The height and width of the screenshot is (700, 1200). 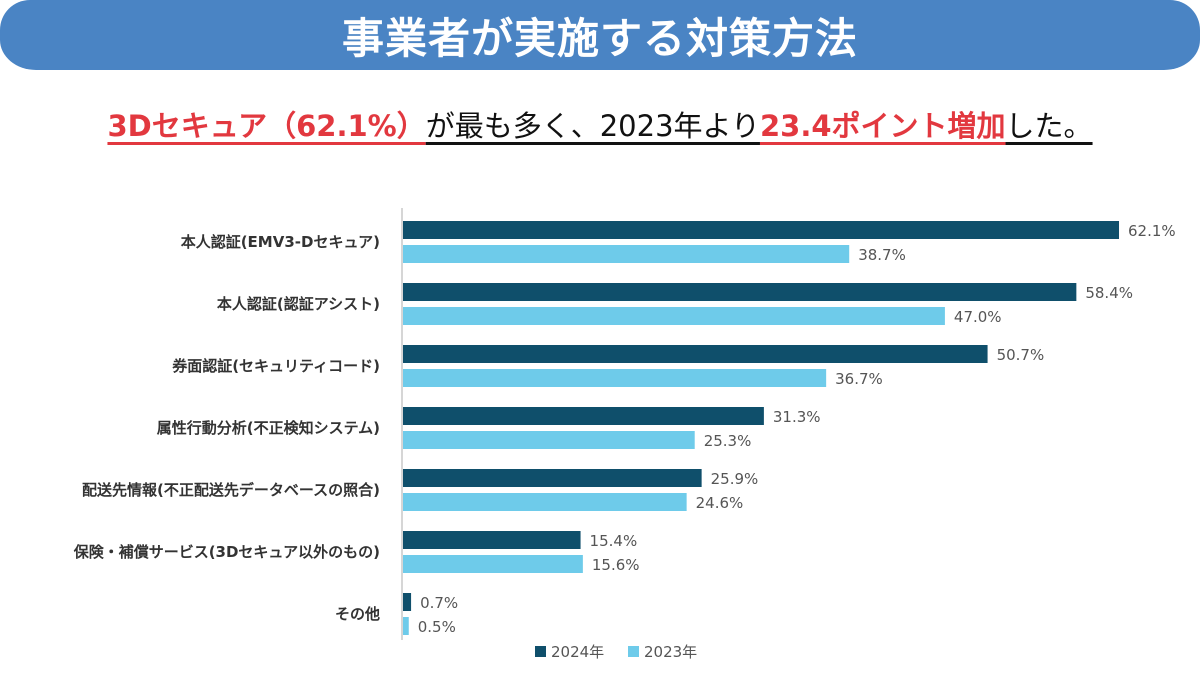 What do you see at coordinates (978, 317) in the screenshot?
I see `data-label: 47.0%` at bounding box center [978, 317].